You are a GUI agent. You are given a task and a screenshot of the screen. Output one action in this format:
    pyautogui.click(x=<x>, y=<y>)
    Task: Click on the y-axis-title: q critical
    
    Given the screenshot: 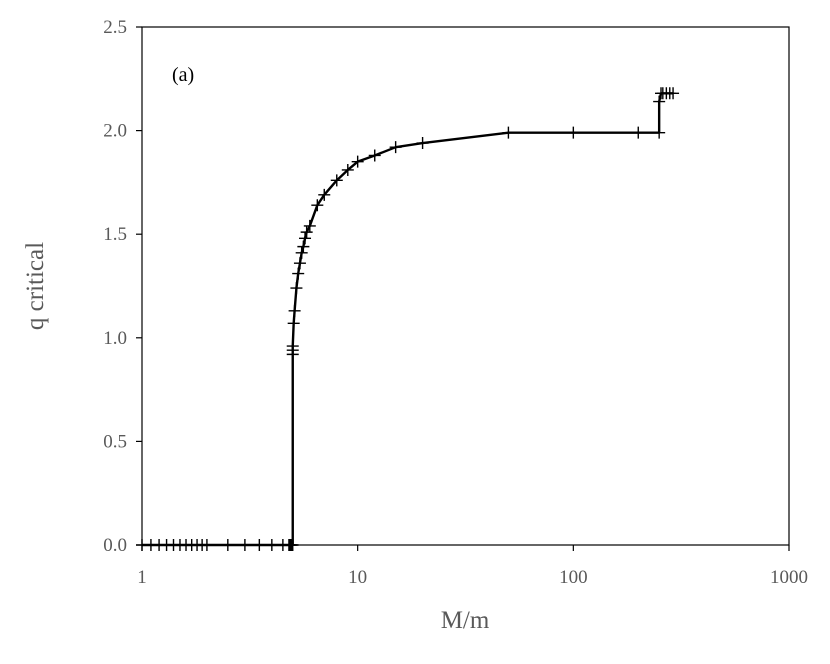 What is the action you would take?
    pyautogui.click(x=35, y=286)
    